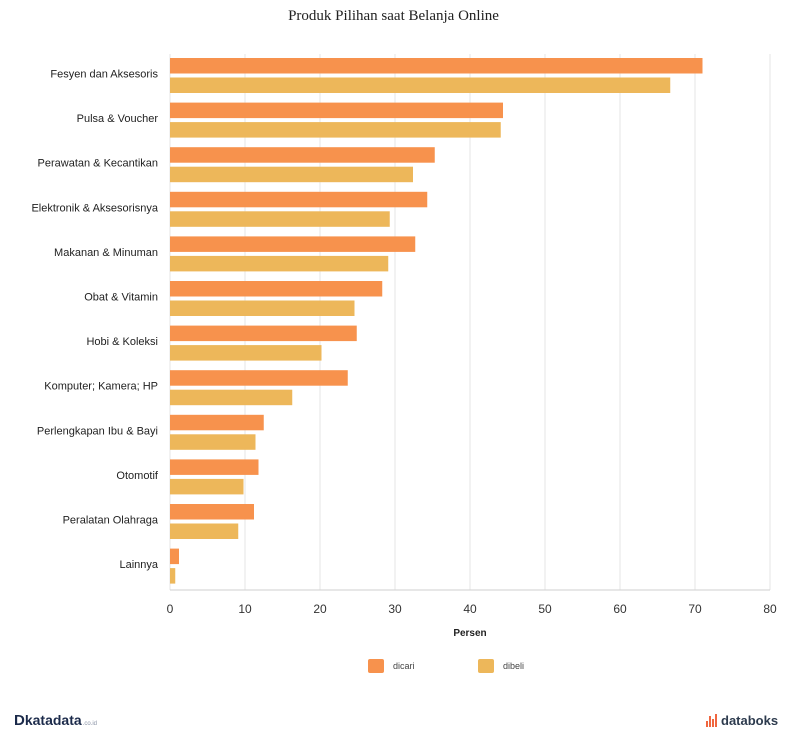 This screenshot has width=787, height=733. Describe the element at coordinates (750, 720) in the screenshot. I see `databoks-logo-text: databoks` at that location.